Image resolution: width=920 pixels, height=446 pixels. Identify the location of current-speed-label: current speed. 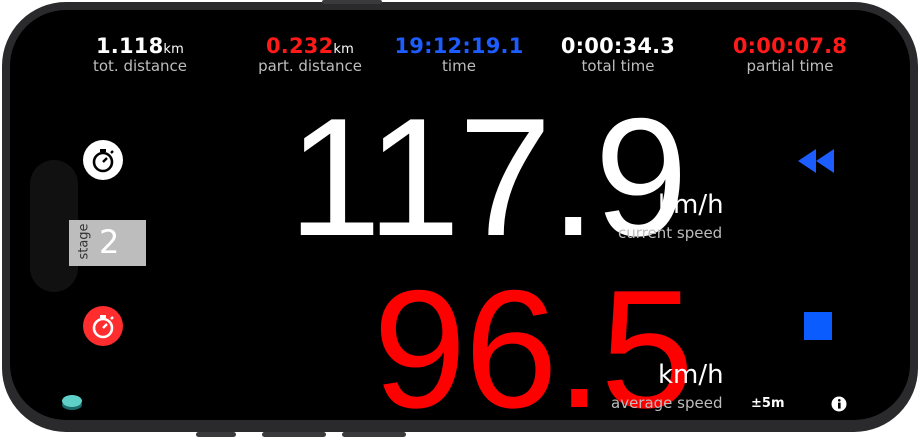
(670, 233).